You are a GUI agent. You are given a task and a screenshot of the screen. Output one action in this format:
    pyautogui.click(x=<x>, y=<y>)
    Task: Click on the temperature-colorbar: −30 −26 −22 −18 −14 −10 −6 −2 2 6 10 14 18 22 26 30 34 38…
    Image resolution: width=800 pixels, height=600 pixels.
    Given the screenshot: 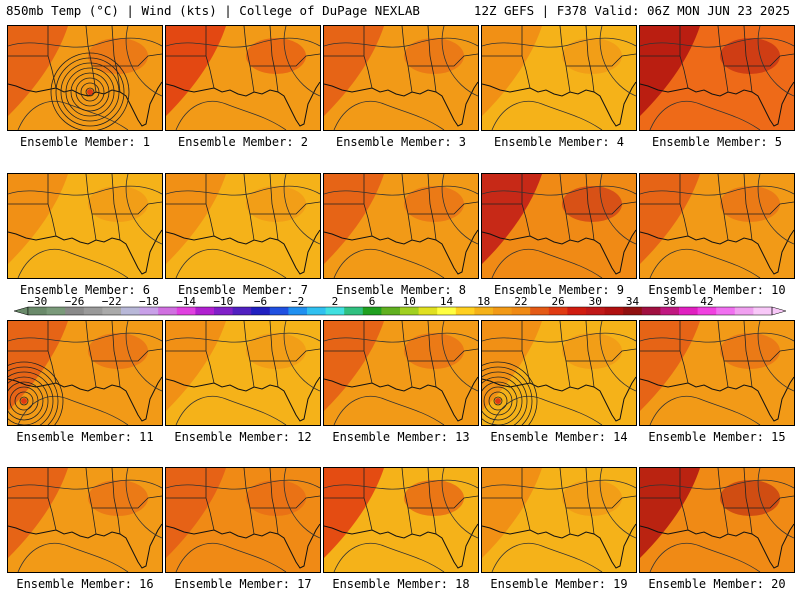 What is the action you would take?
    pyautogui.click(x=400, y=306)
    